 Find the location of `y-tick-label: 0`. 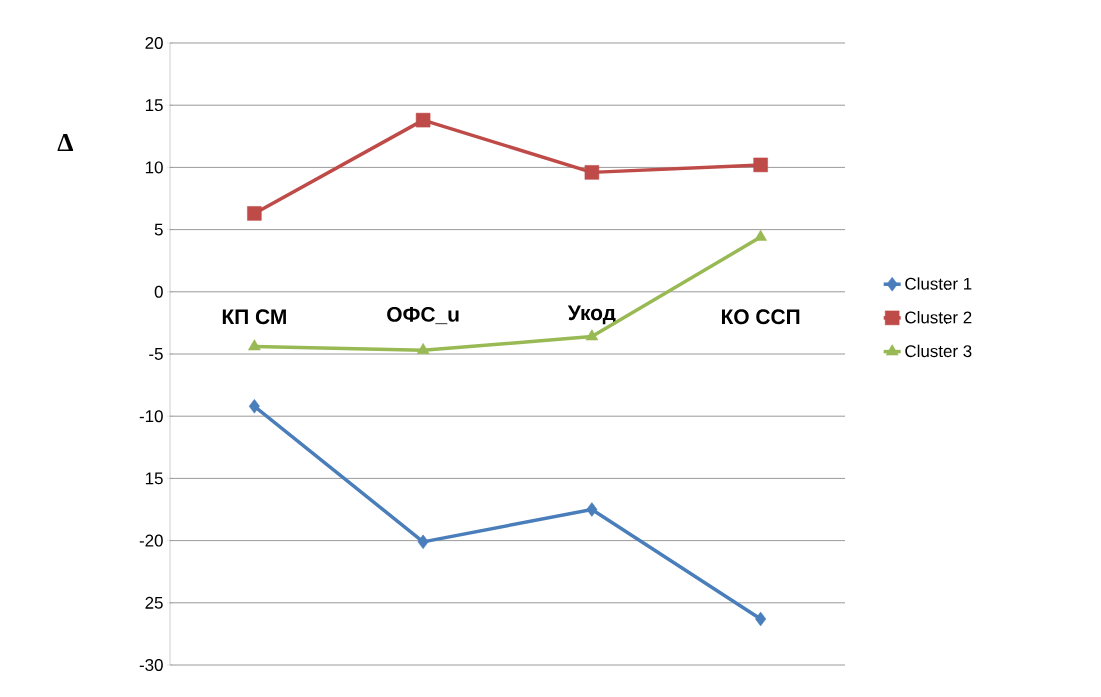

y-tick-label: 0 is located at coordinates (158, 291).